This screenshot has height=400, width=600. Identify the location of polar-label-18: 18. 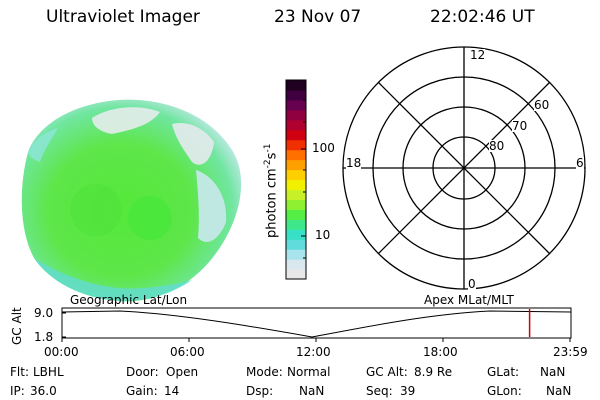
(354, 163).